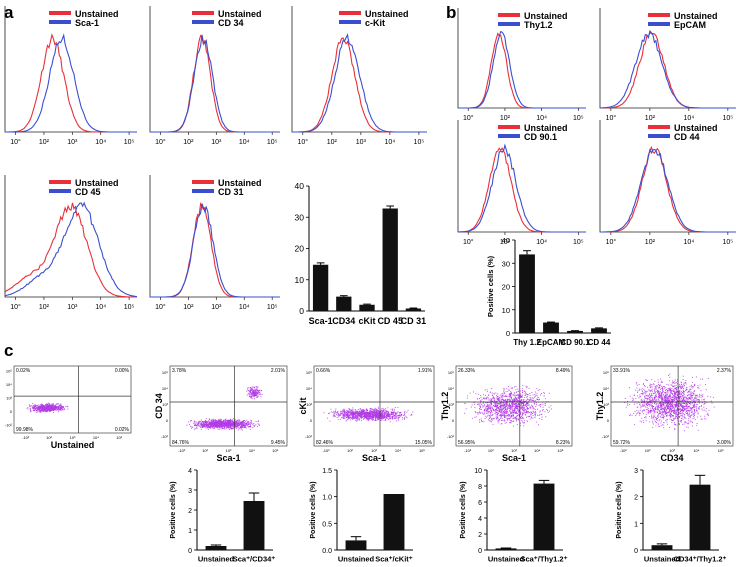 The image size is (741, 567). Describe the element at coordinates (390, 321) in the screenshot. I see `category-label: CD 45` at that location.